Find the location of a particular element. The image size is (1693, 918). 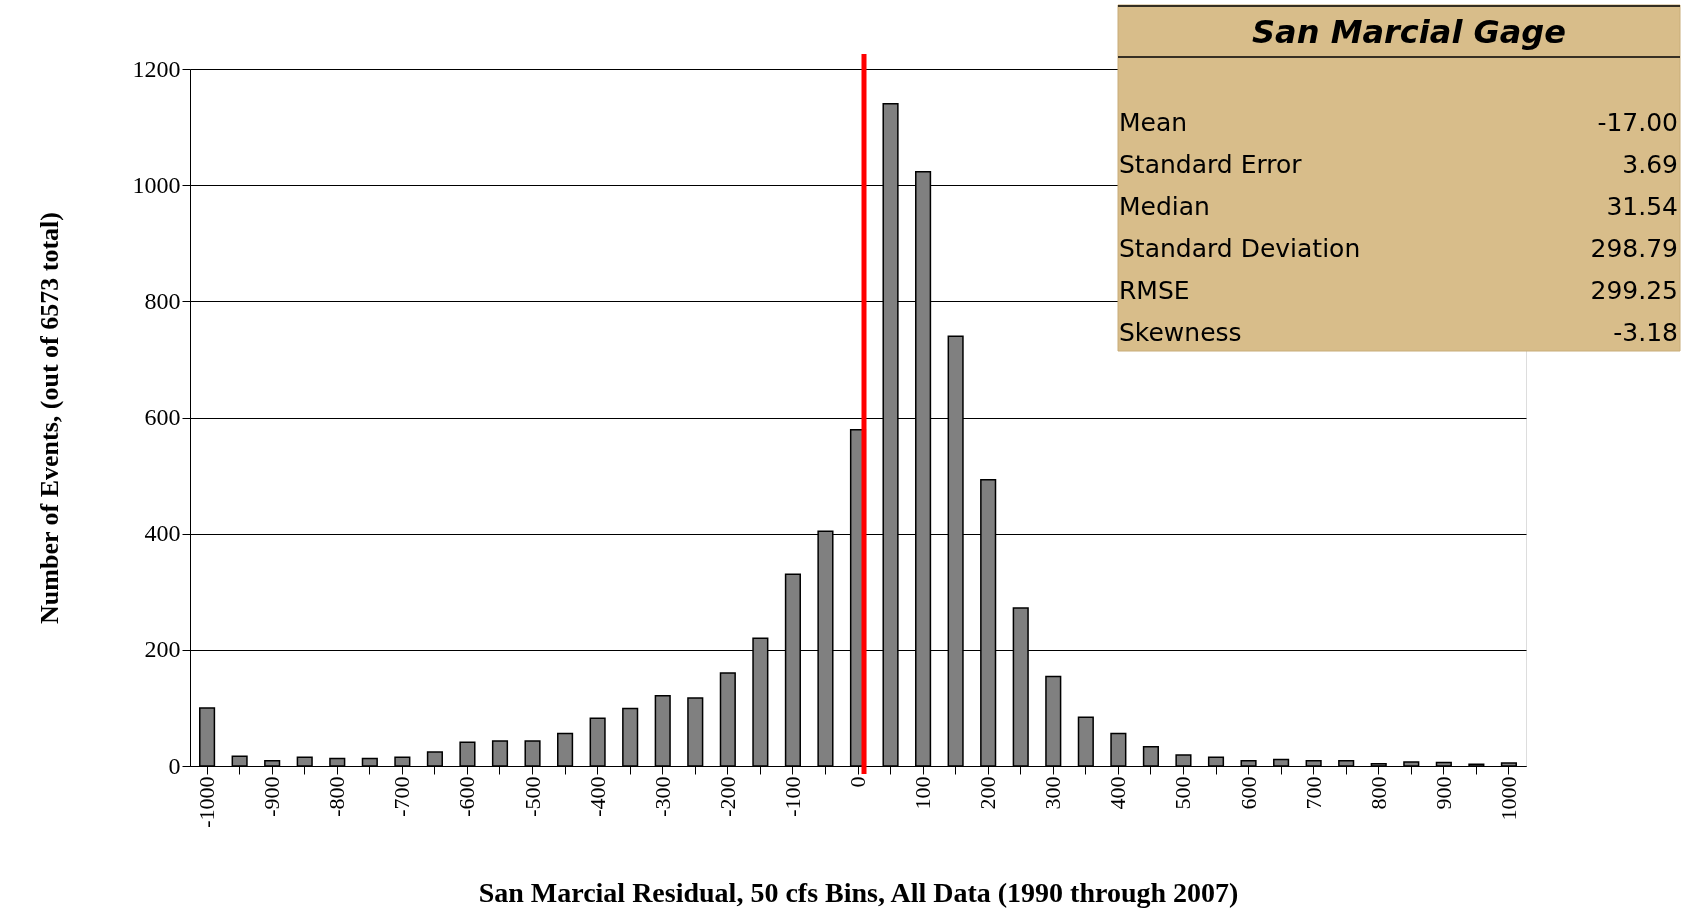

x-tick-label: 300 is located at coordinates (1053, 793).